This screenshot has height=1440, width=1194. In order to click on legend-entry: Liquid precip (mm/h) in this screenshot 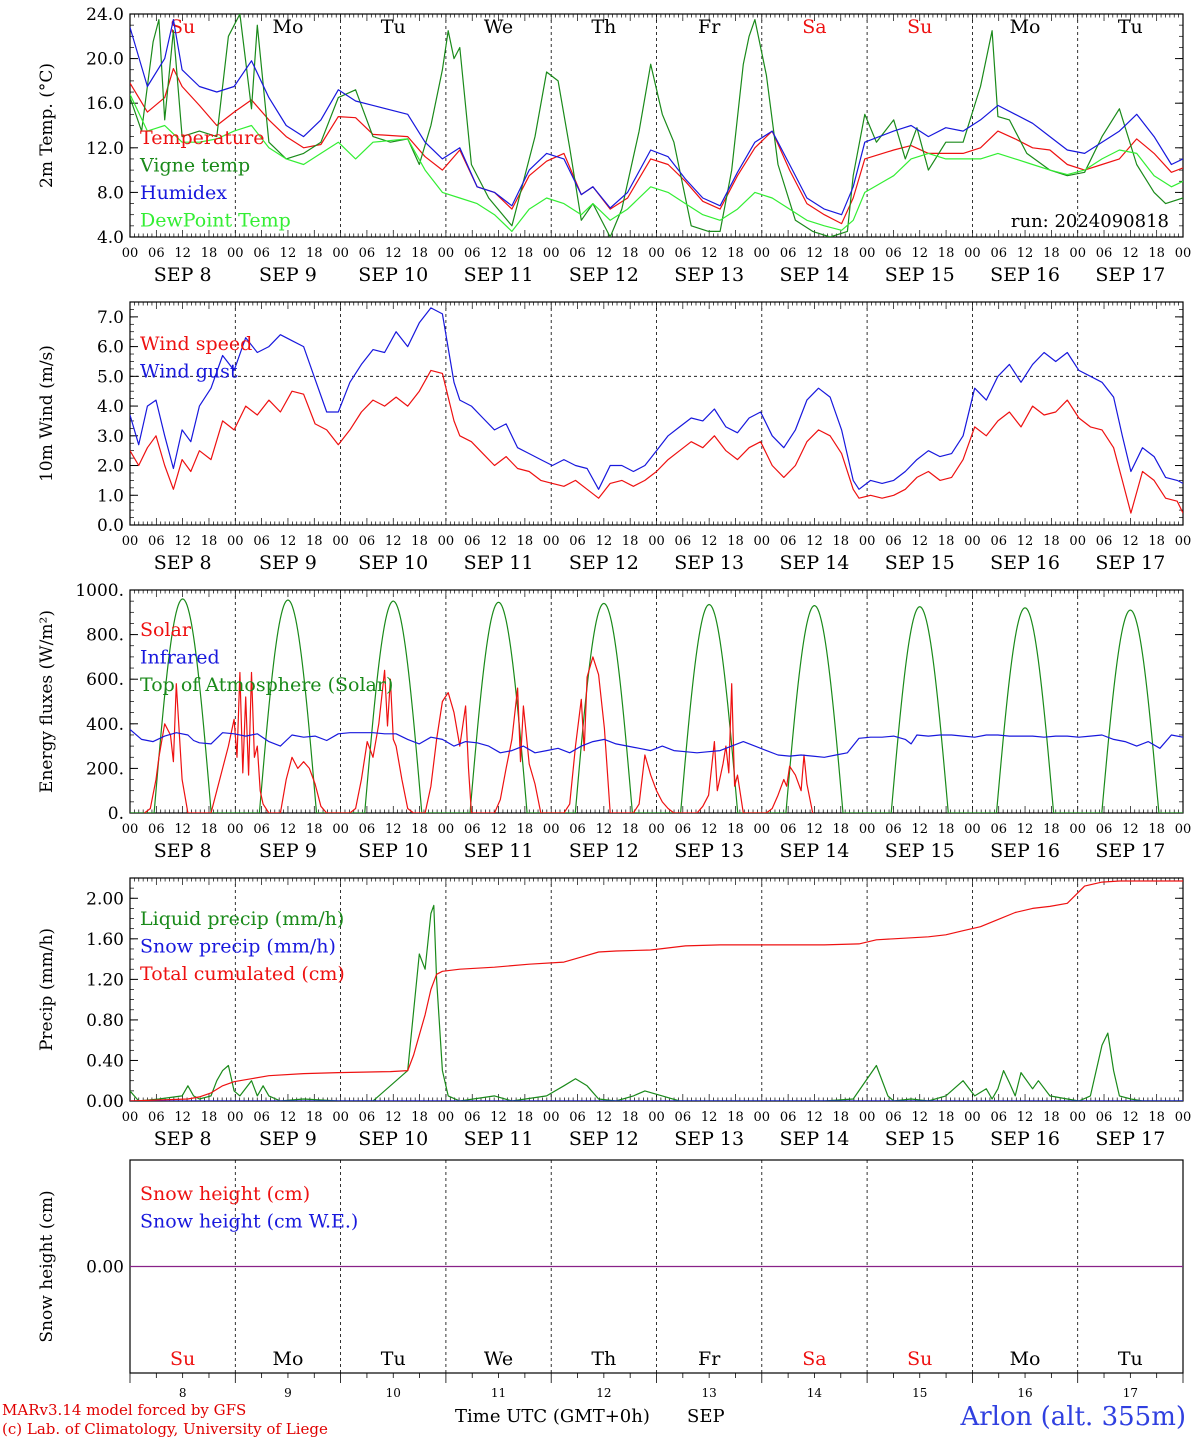, I will do `click(242, 919)`.